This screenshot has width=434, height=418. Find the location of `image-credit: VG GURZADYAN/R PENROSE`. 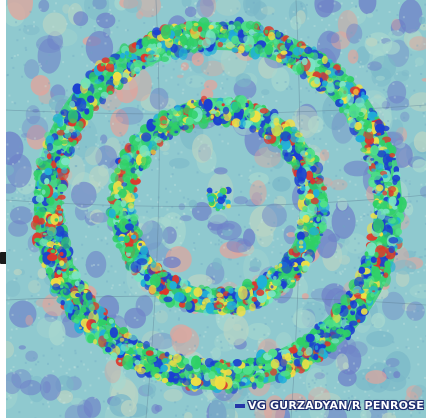

image-credit: VG GURZADYAN/R PENROSE is located at coordinates (329, 405).